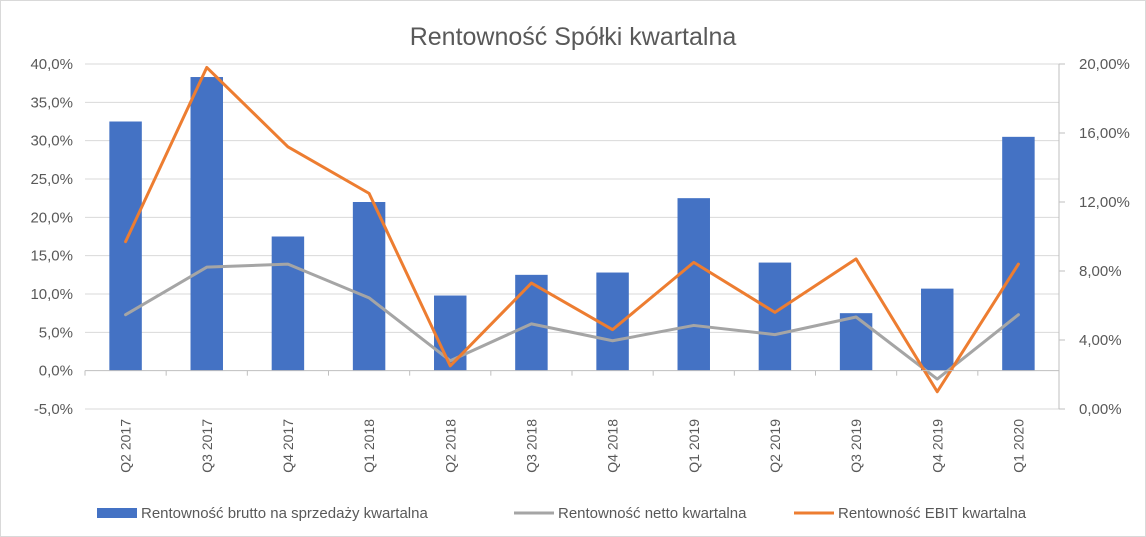  Describe the element at coordinates (856, 446) in the screenshot. I see `x-tick-label: Q3 2019` at that location.